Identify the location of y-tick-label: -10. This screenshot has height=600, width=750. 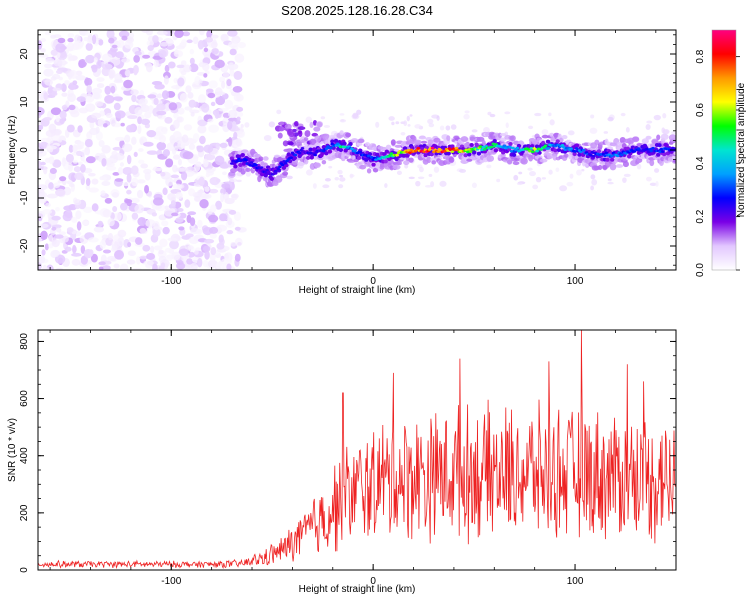
(24, 197).